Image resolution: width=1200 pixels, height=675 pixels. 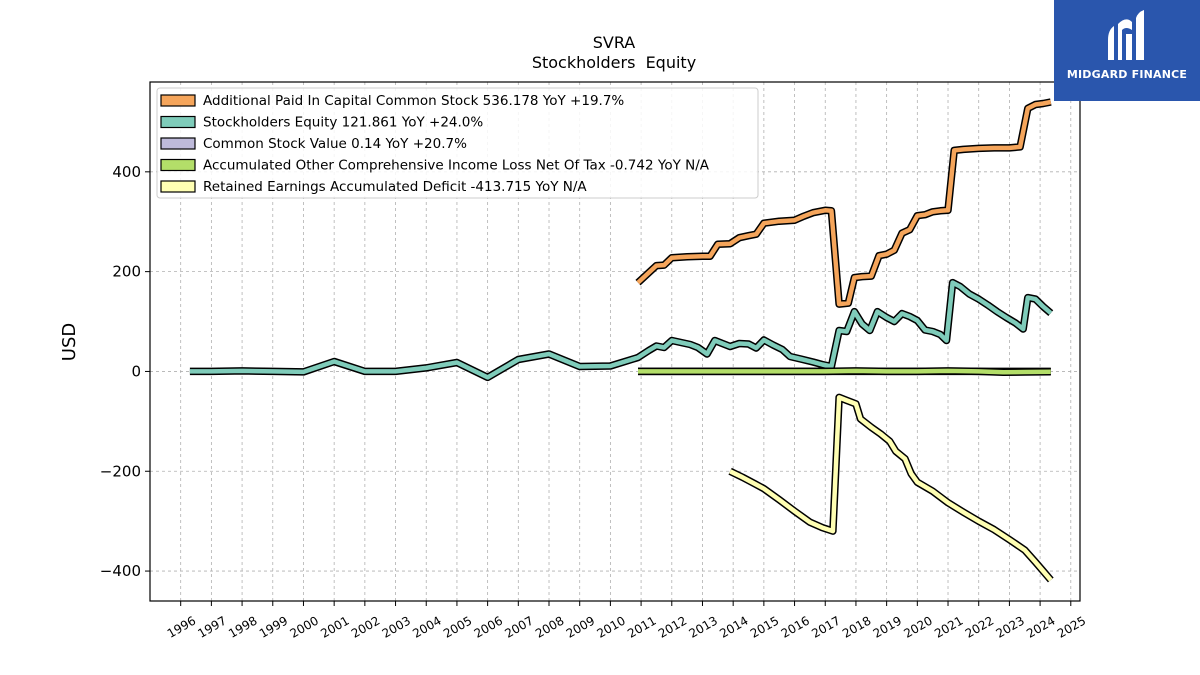 I want to click on x-tick-label: 2023, so click(x=1009, y=626).